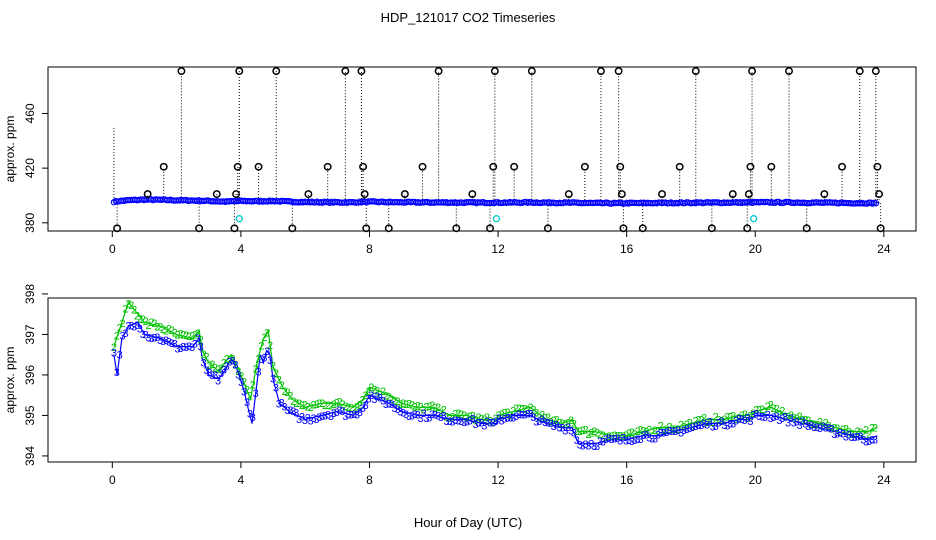 The image size is (936, 540). What do you see at coordinates (756, 249) in the screenshot?
I see `top-x-tick-label: 20` at bounding box center [756, 249].